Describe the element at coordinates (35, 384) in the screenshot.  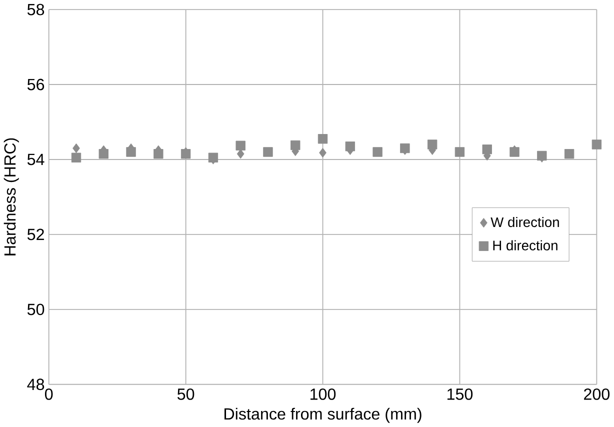
I see `y-tick-label: 48` at that location.